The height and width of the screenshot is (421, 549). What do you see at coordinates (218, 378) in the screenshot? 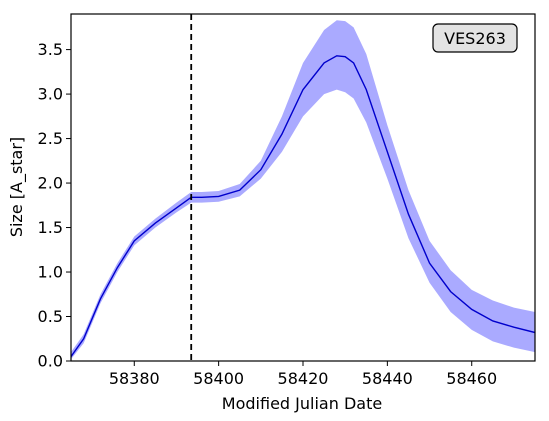
I see `x-tick-label: 58400` at bounding box center [218, 378].